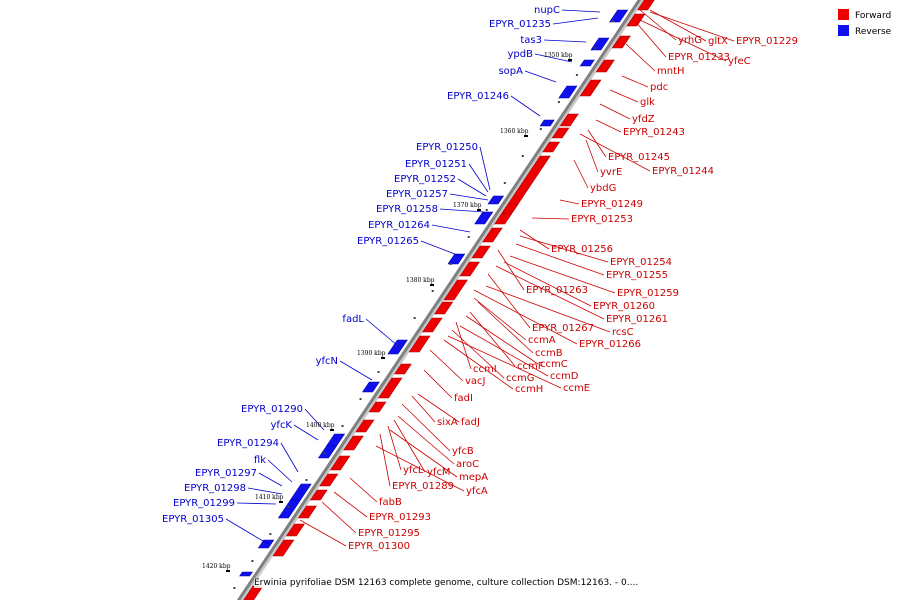 This screenshot has height=600, width=900. What do you see at coordinates (260, 460) in the screenshot?
I see `gene-label-flk: flk` at bounding box center [260, 460].